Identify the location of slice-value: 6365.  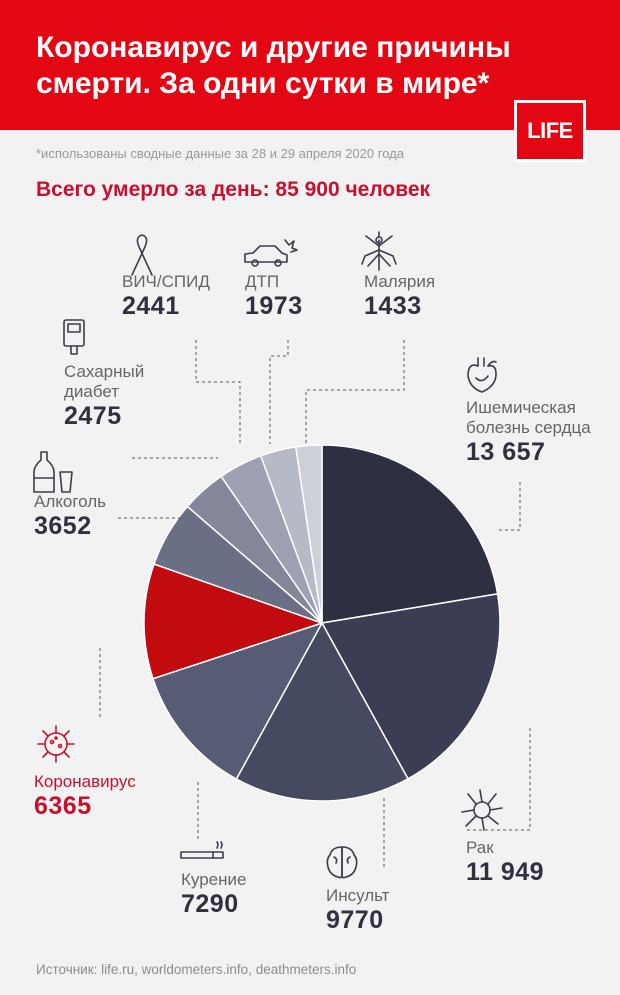
(63, 806).